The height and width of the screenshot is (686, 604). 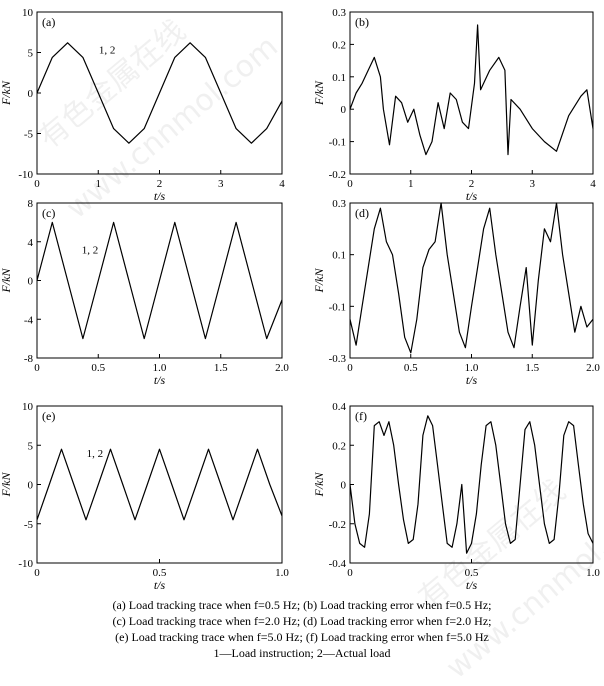 What do you see at coordinates (472, 184) in the screenshot?
I see `x-tick-label-b: 2` at bounding box center [472, 184].